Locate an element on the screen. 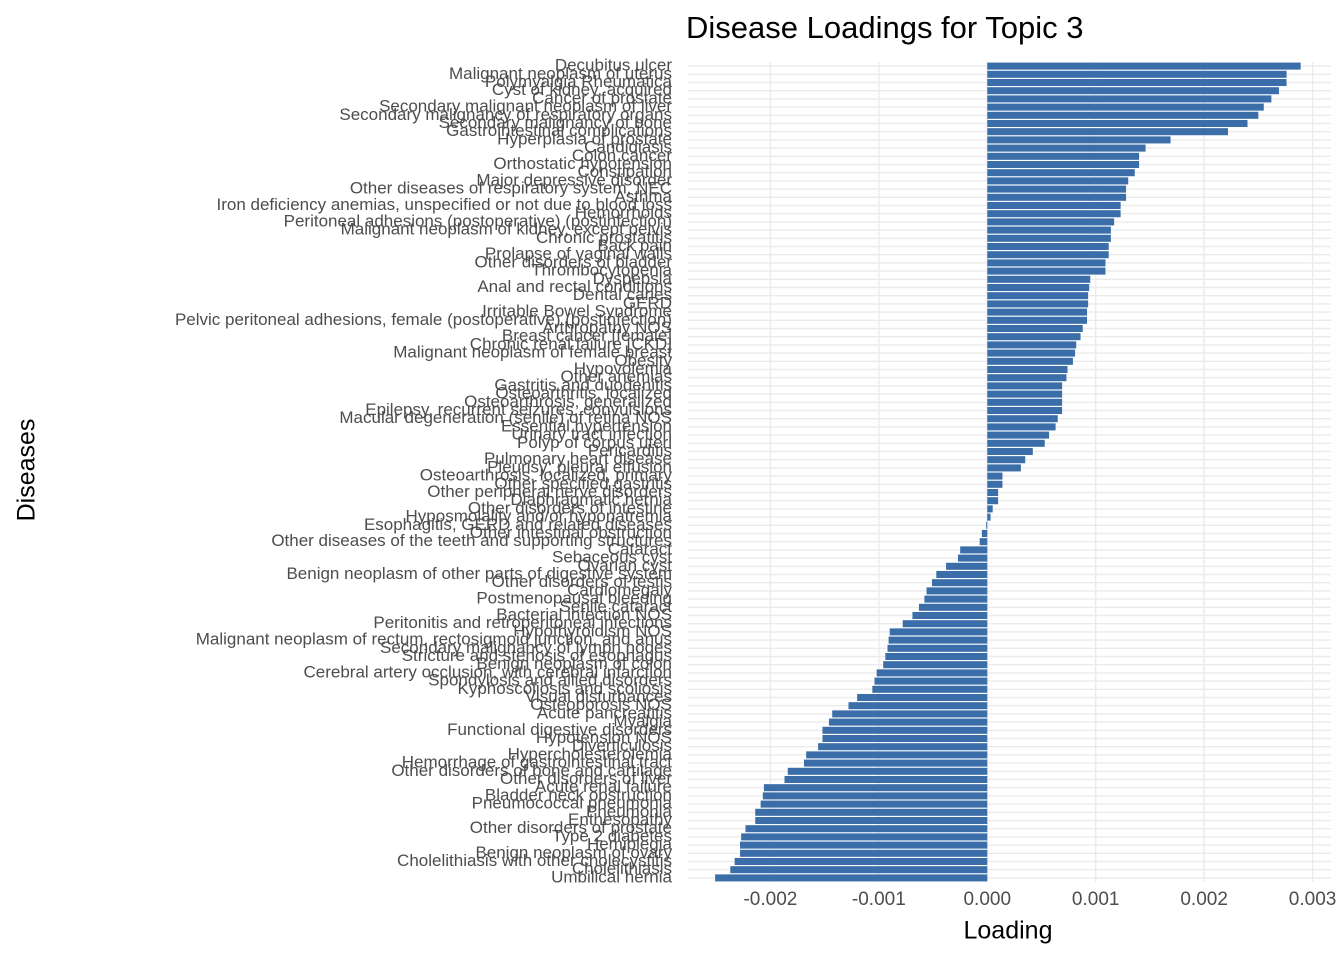 Image resolution: width=1344 pixels, height=960 pixels. y-tick-label: Prolapse of vaginal walls is located at coordinates (578, 253).